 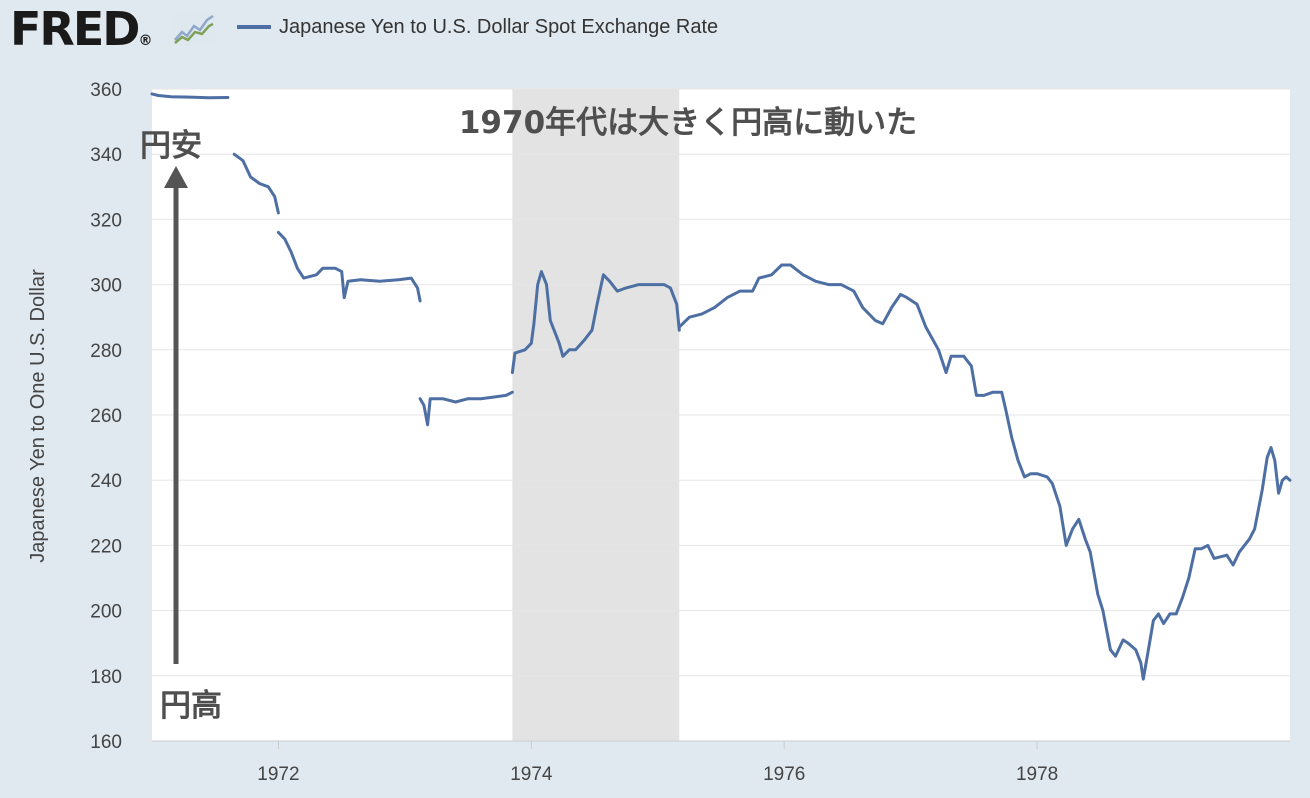 I want to click on y-tick-label-260: 260, so click(x=106, y=416).